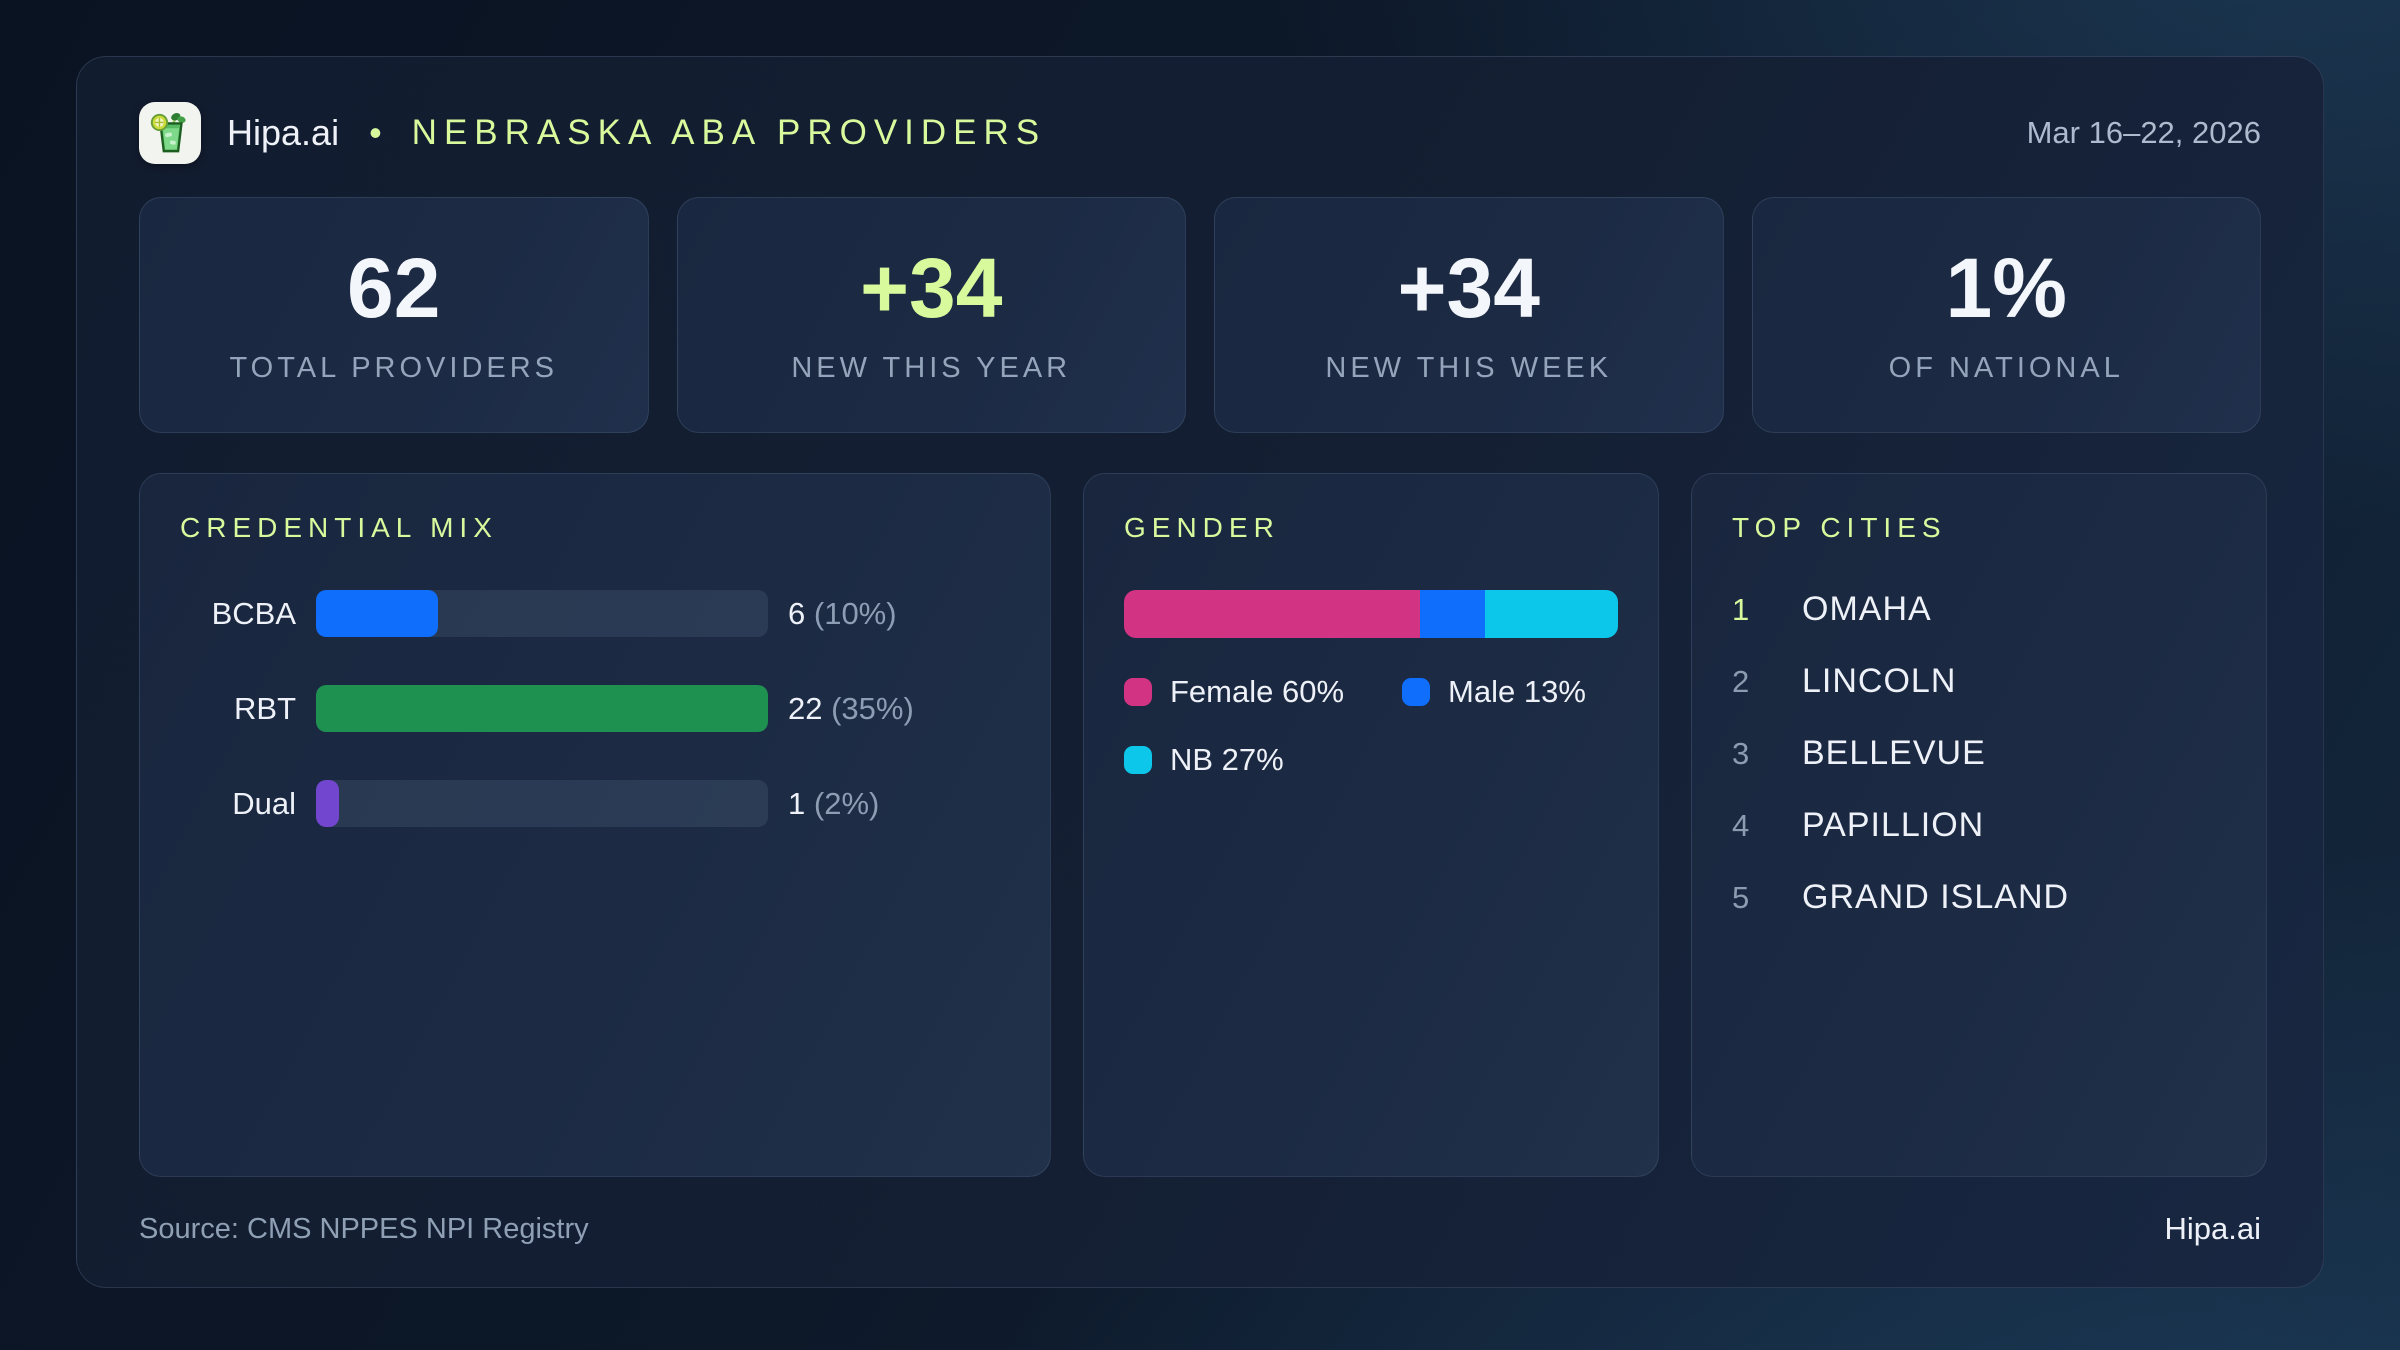 This screenshot has width=2400, height=1350. I want to click on city-row: 5 GRAND ISLAND, so click(1979, 897).